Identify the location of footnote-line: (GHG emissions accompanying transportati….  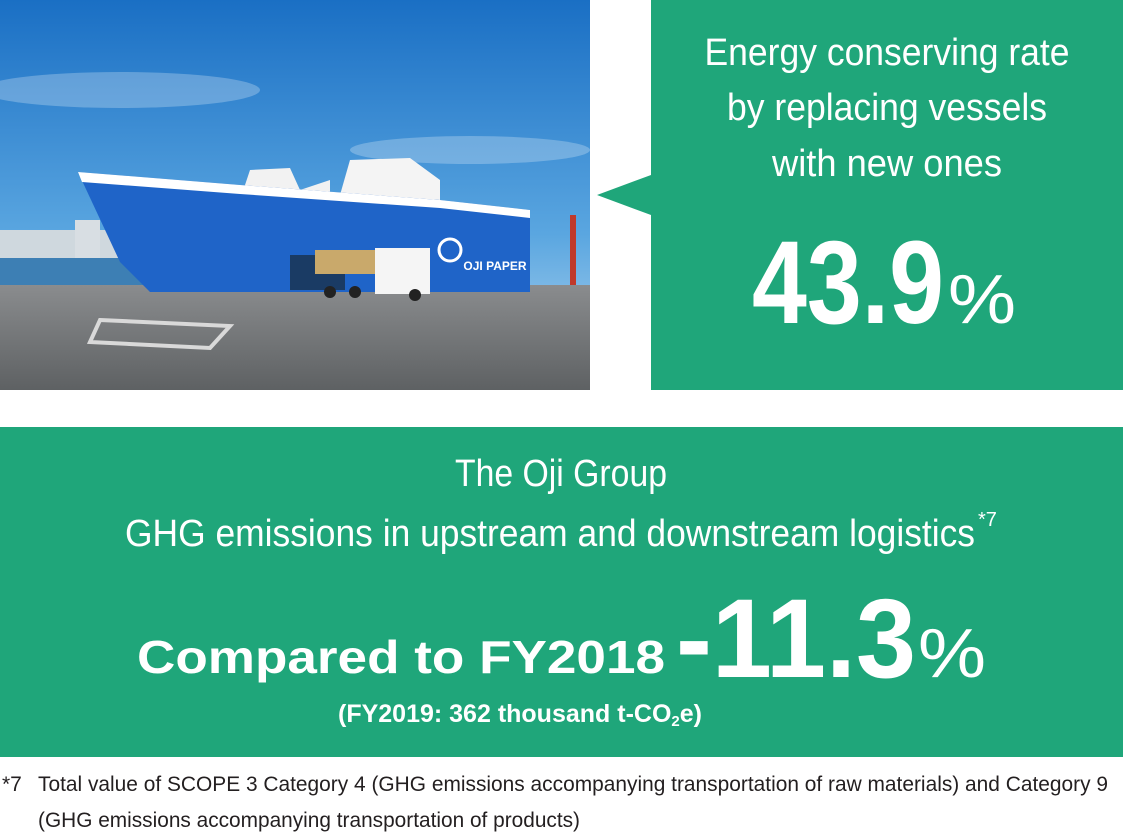
(309, 820).